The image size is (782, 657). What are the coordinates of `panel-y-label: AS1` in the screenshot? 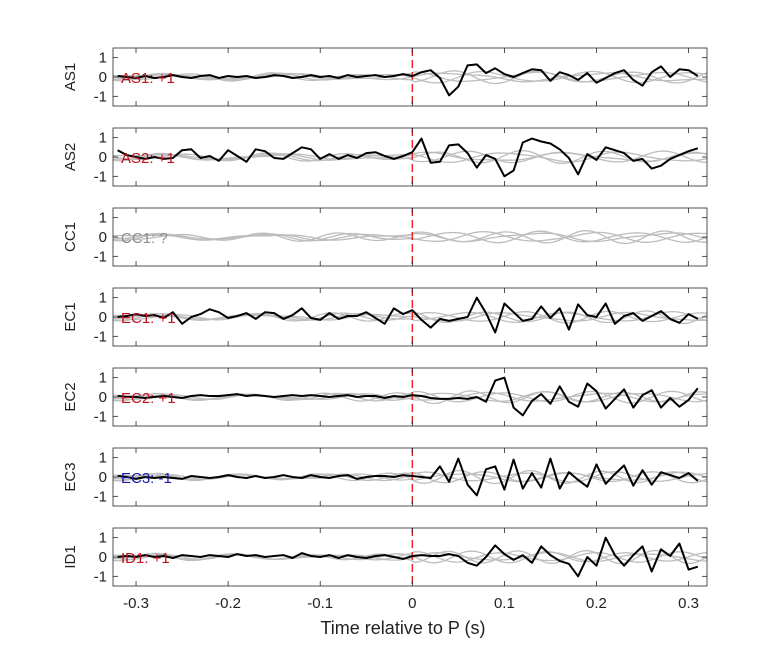 It's located at (70, 77).